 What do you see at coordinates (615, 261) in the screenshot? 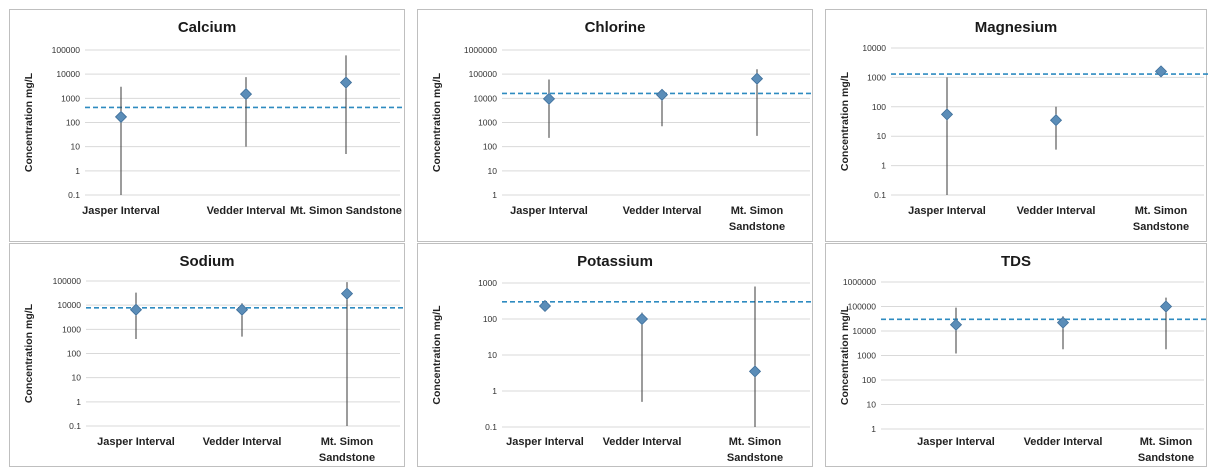
I see `chart-title: Potassium` at bounding box center [615, 261].